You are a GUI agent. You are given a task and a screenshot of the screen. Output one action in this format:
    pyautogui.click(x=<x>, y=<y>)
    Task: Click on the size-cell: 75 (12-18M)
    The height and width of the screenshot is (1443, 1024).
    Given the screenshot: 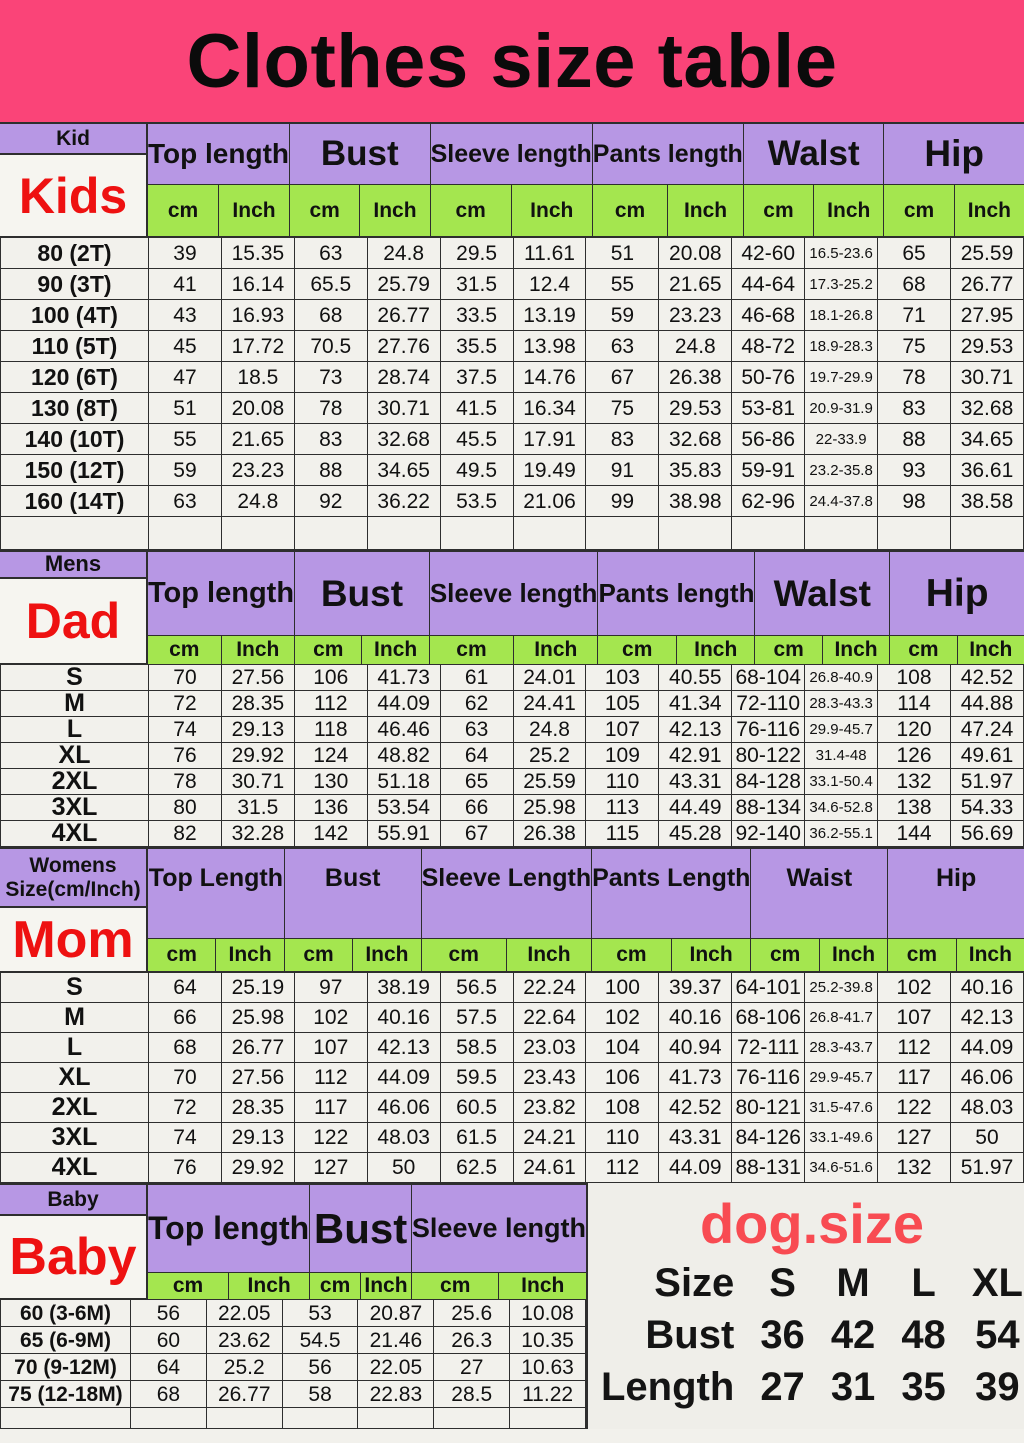 What is the action you would take?
    pyautogui.click(x=65, y=1394)
    